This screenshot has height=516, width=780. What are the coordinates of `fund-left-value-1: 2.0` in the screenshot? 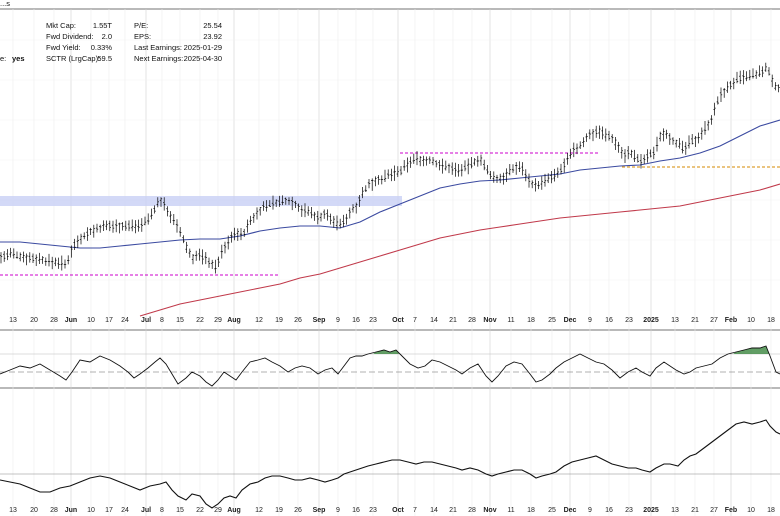 It's located at (106, 36).